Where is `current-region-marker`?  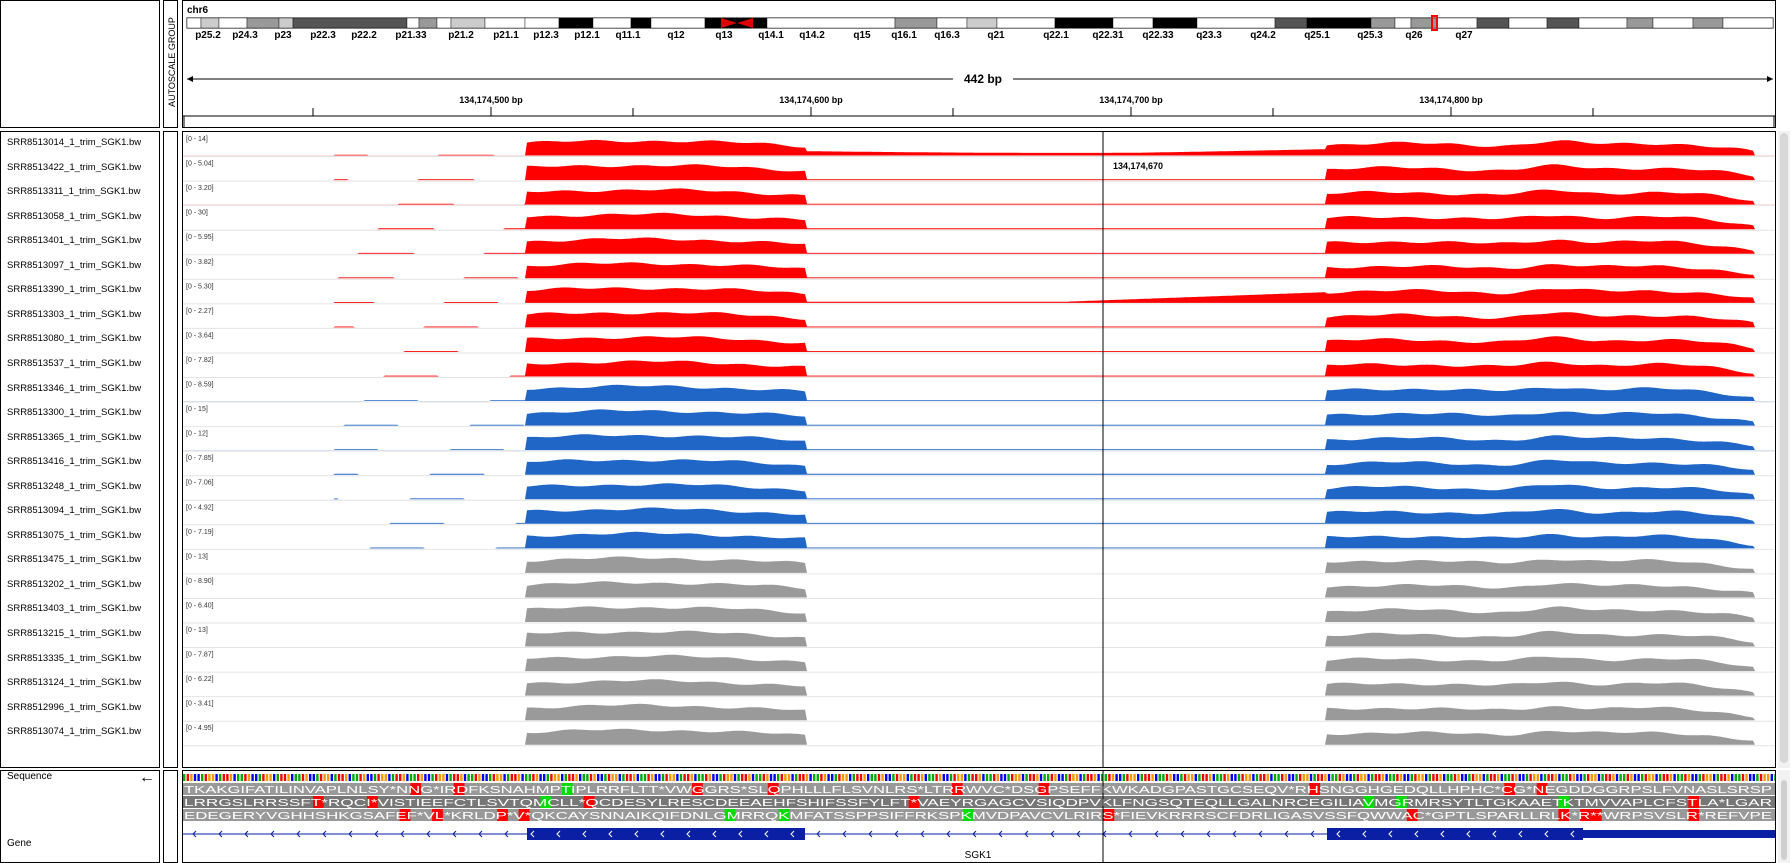
current-region-marker is located at coordinates (1434, 23).